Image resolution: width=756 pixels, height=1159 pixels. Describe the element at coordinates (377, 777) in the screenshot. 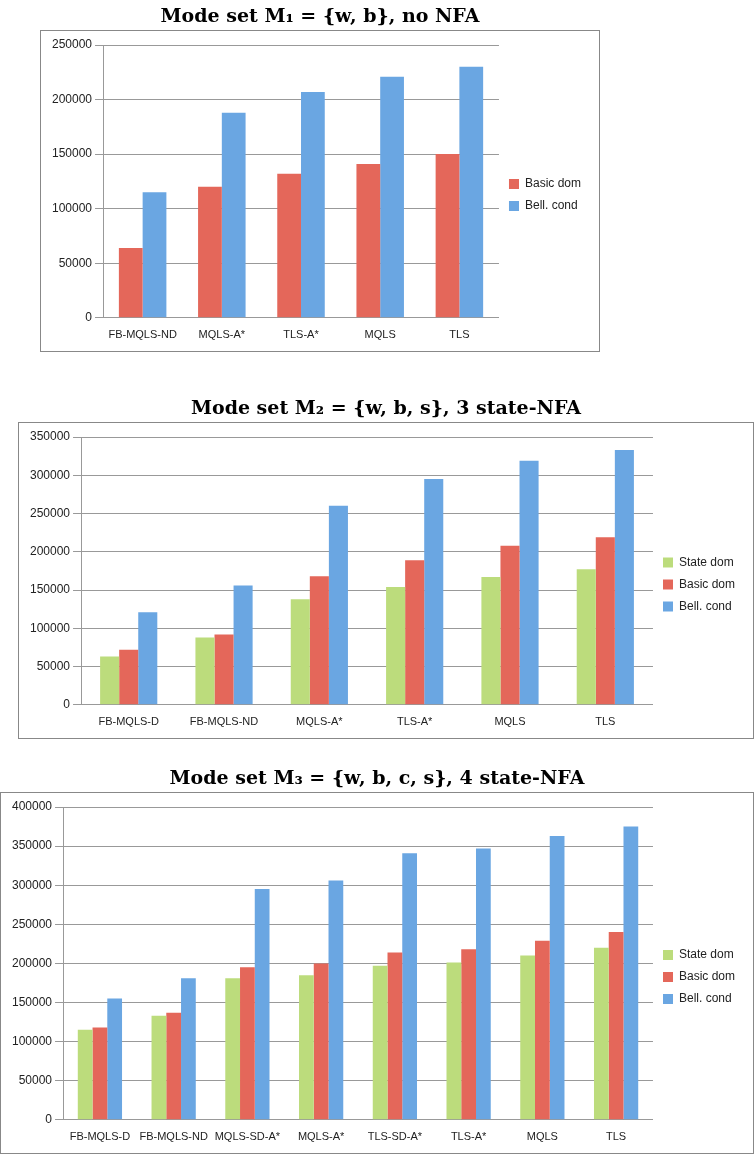

I see `chart-title: Mode set M₃ = {w, b, c, s}, 4 state-NFA` at that location.